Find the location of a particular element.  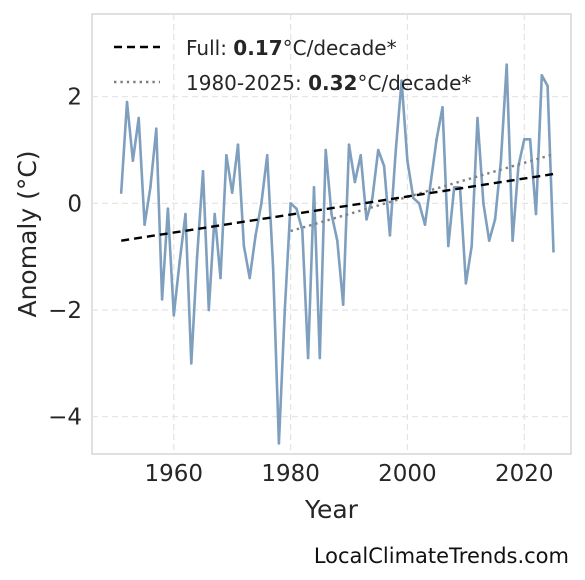

y-tick-label: 2 is located at coordinates (74, 98).